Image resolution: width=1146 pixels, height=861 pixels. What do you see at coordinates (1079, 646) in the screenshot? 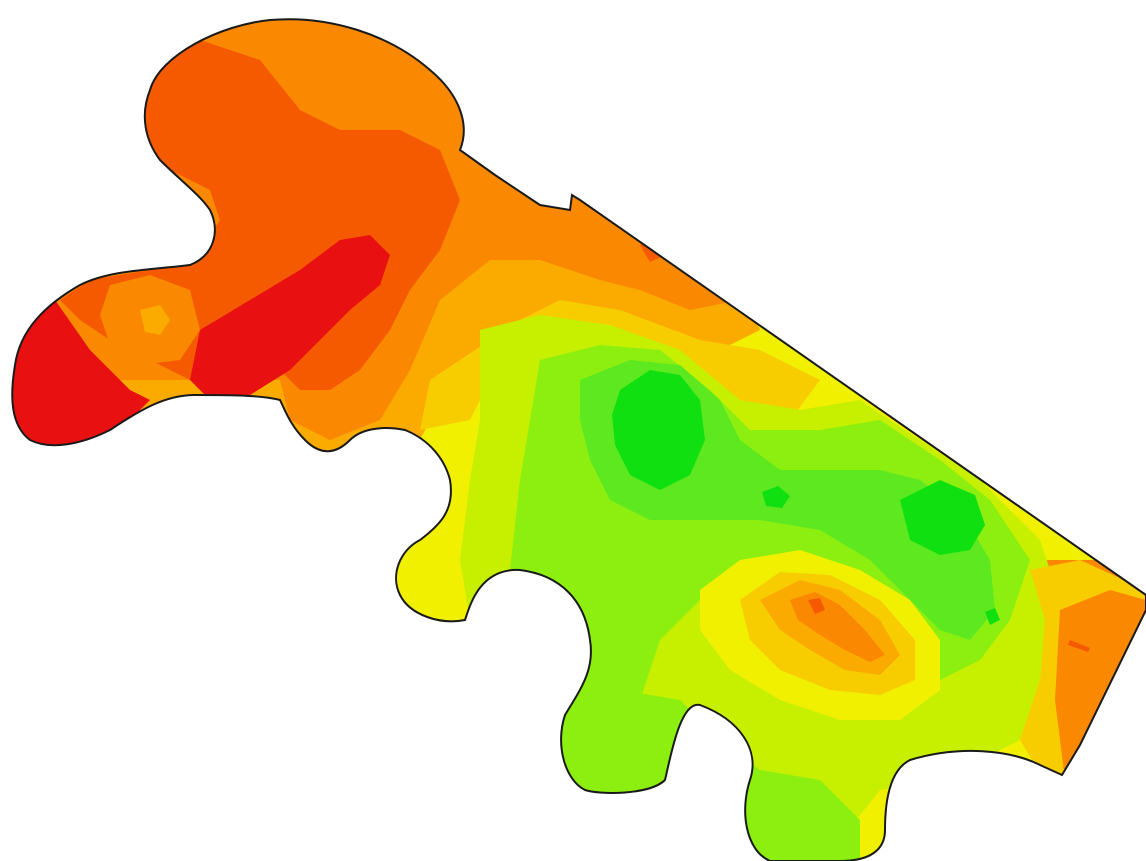
I see `zone-east-orange-mark` at bounding box center [1079, 646].